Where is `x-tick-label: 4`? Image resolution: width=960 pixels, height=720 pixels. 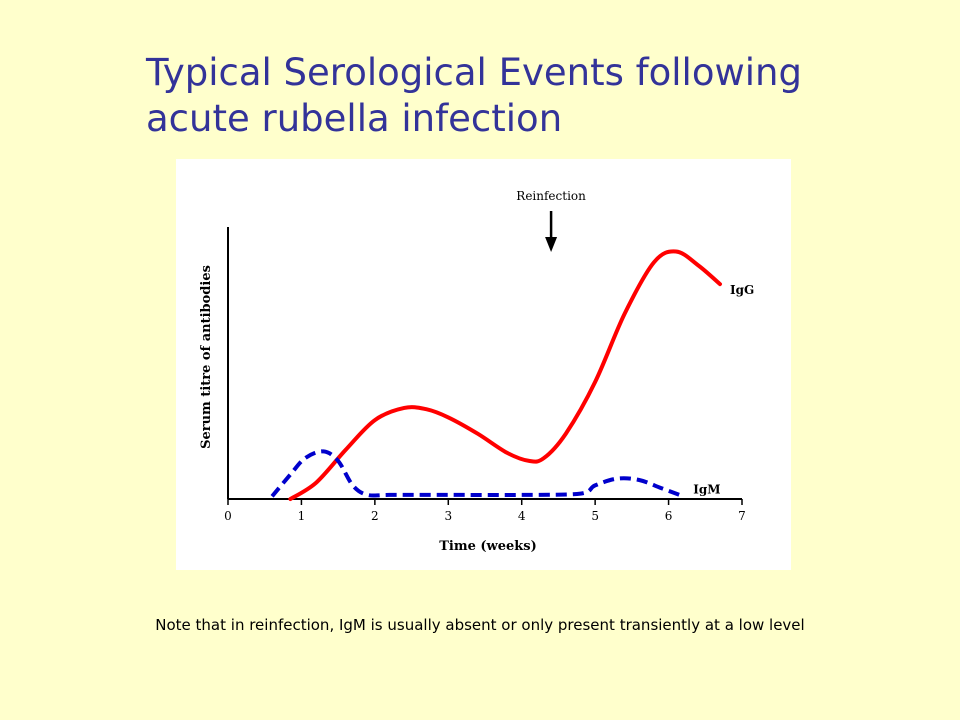
x-tick-label: 4 is located at coordinates (522, 516).